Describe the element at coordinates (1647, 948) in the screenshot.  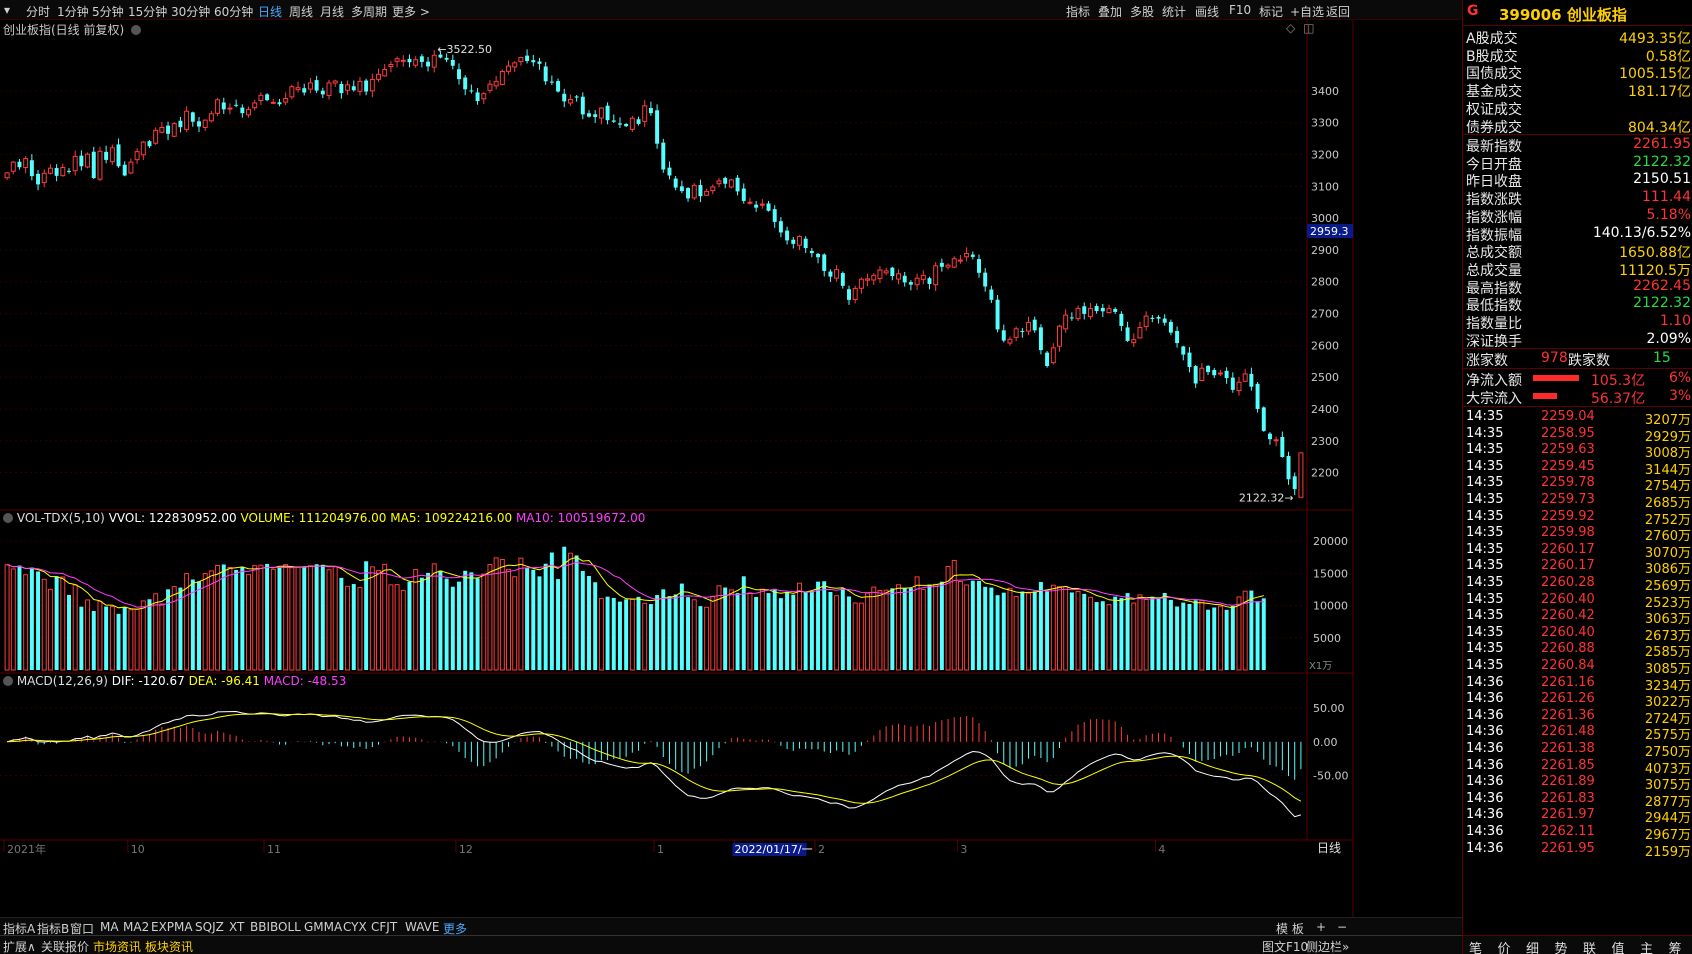
I see `quote-footer-tab: 主` at that location.